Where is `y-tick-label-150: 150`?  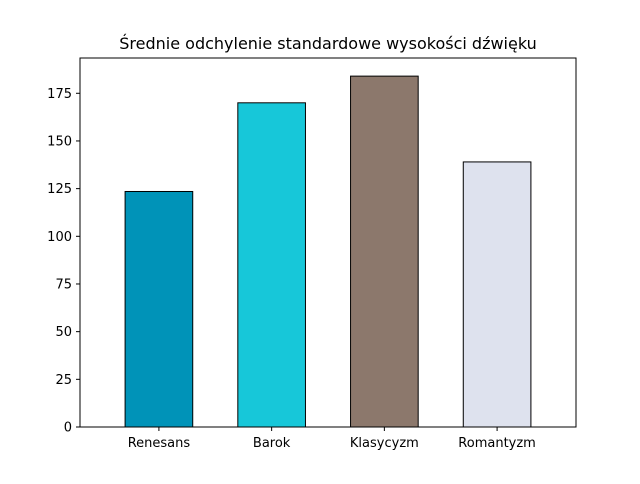
y-tick-label-150: 150 is located at coordinates (59, 141).